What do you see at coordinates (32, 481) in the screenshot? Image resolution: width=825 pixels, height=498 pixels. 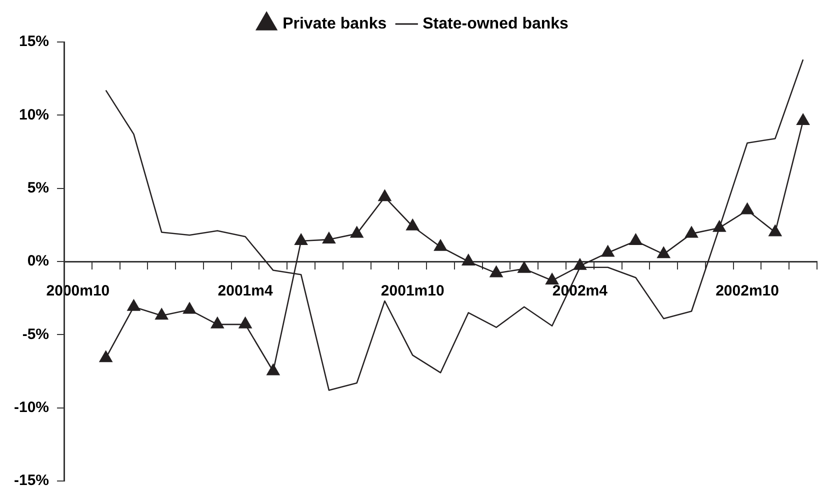 I see `y-tick-label: -15%` at bounding box center [32, 481].